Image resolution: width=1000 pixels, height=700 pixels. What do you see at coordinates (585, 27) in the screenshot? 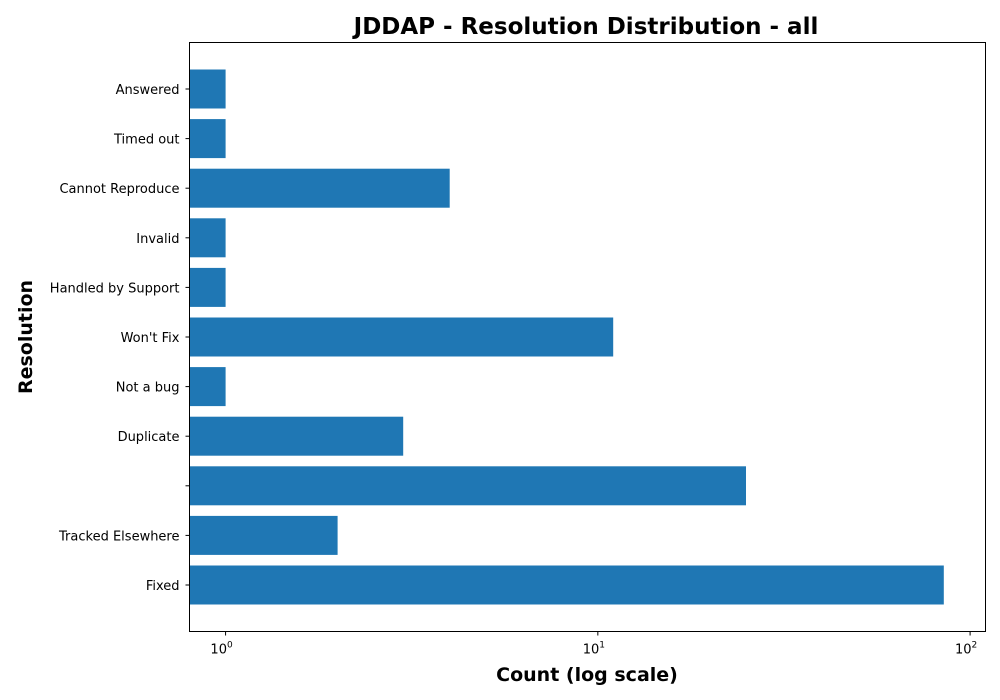
I see `chart-title: JDDAP - Resolution Distribution - all` at bounding box center [585, 27].